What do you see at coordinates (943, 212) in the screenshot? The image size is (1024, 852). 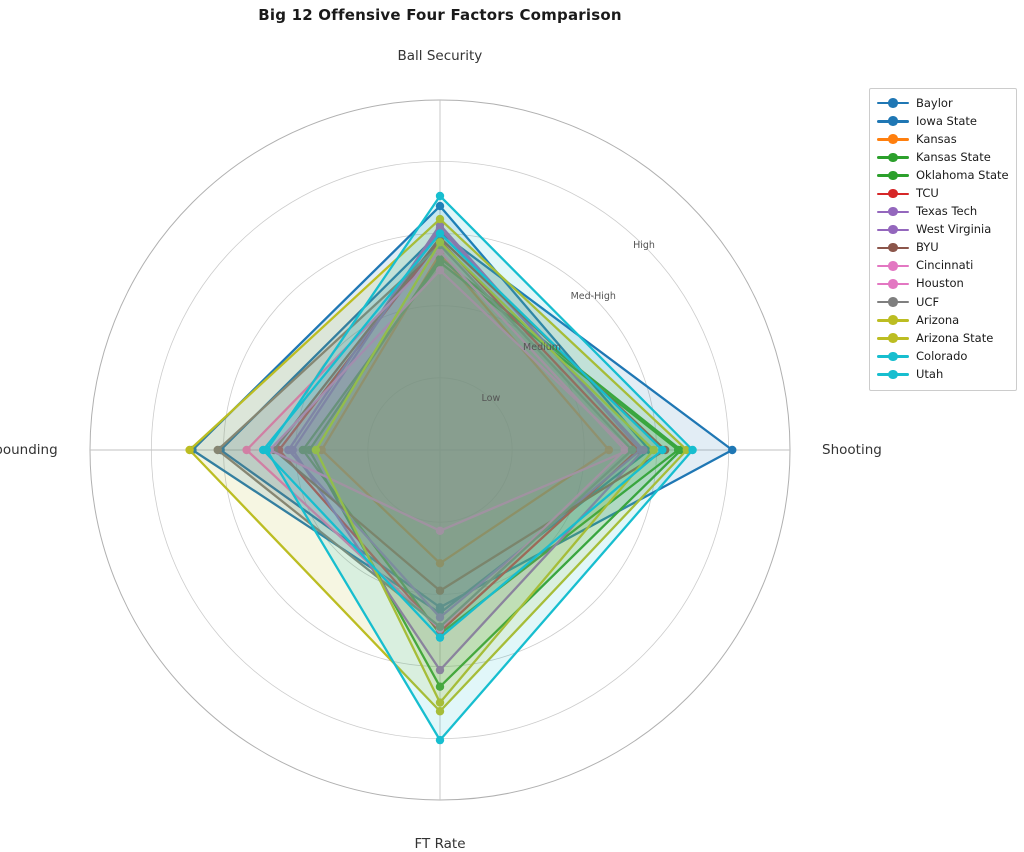 I see `legend-item-texas-tech: Texas Tech` at bounding box center [943, 212].